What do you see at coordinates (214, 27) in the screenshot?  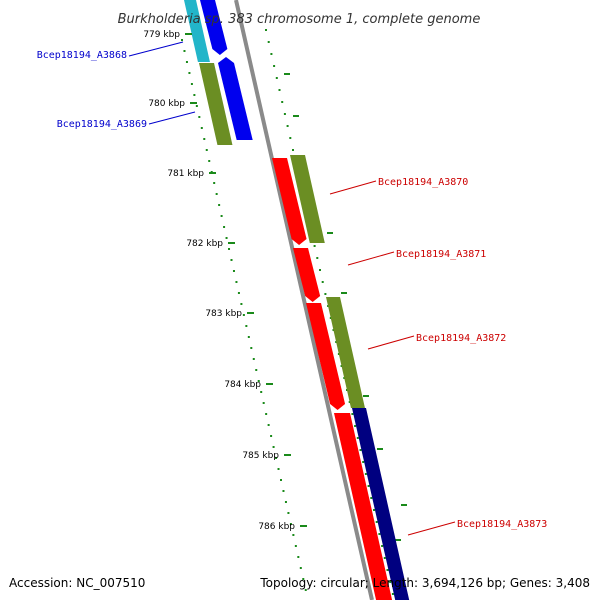 I see `cds-bar-A3868` at bounding box center [214, 27].